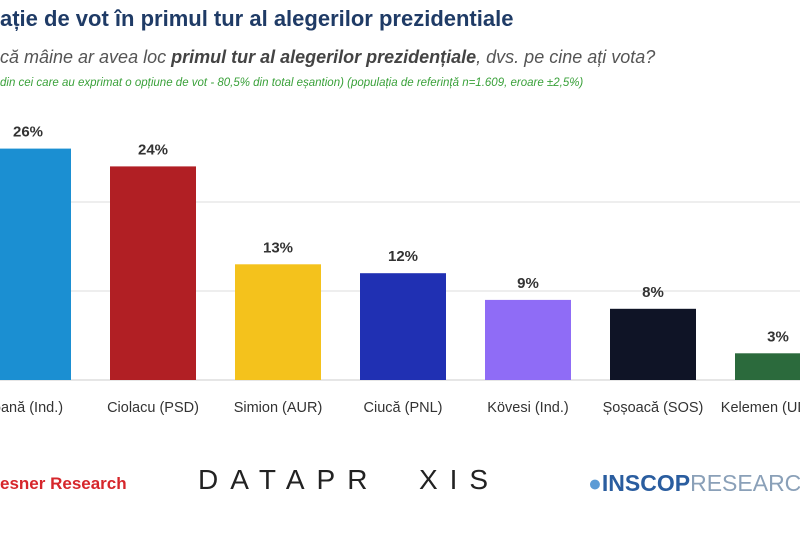  I want to click on value-label: 12%, so click(403, 256).